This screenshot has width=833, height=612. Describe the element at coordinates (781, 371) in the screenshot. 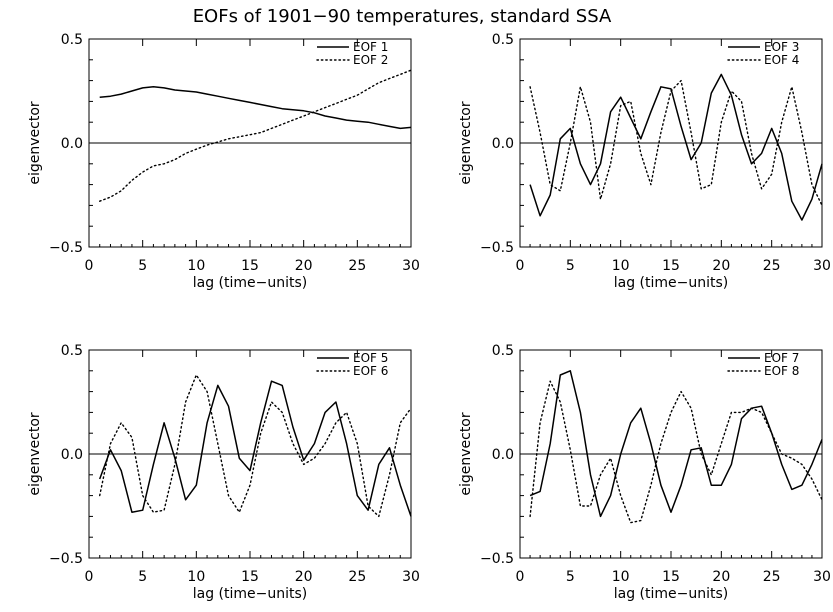

I see `legend-label: EOF 8` at that location.